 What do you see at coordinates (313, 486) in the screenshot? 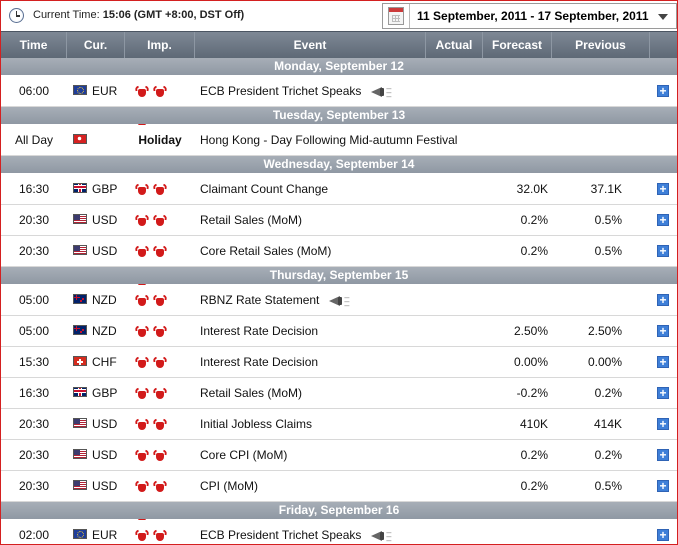
I see `event-name: CPI (MoM)` at bounding box center [313, 486].